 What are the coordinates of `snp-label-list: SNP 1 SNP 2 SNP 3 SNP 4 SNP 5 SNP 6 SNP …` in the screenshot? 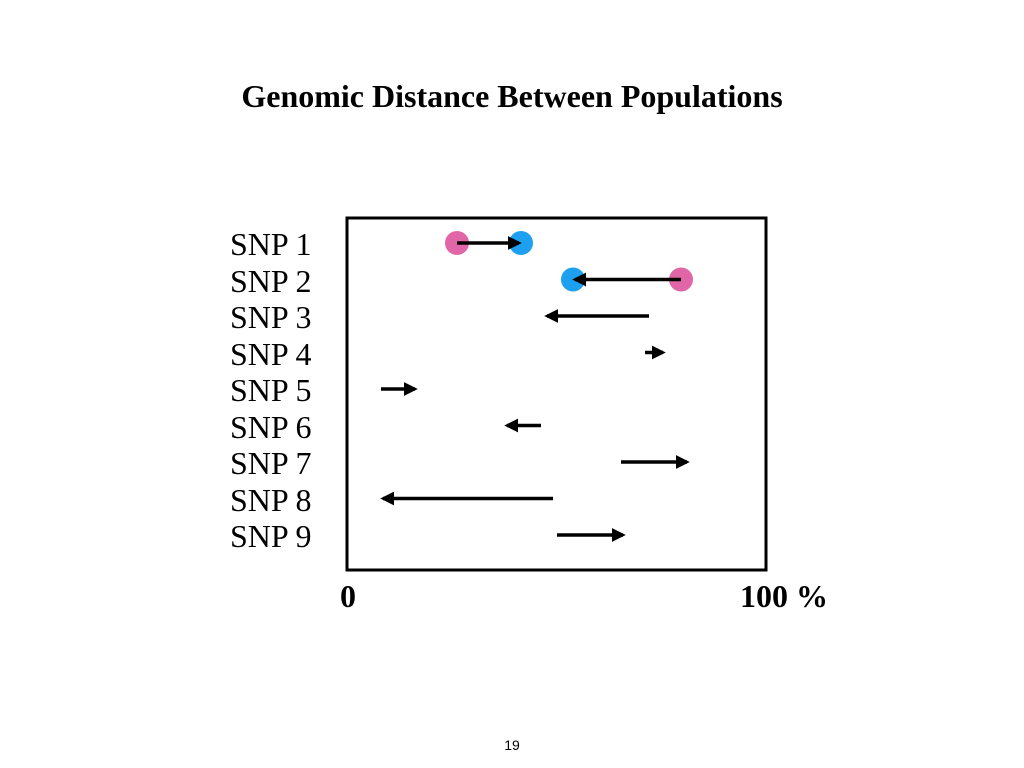 It's located at (271, 390).